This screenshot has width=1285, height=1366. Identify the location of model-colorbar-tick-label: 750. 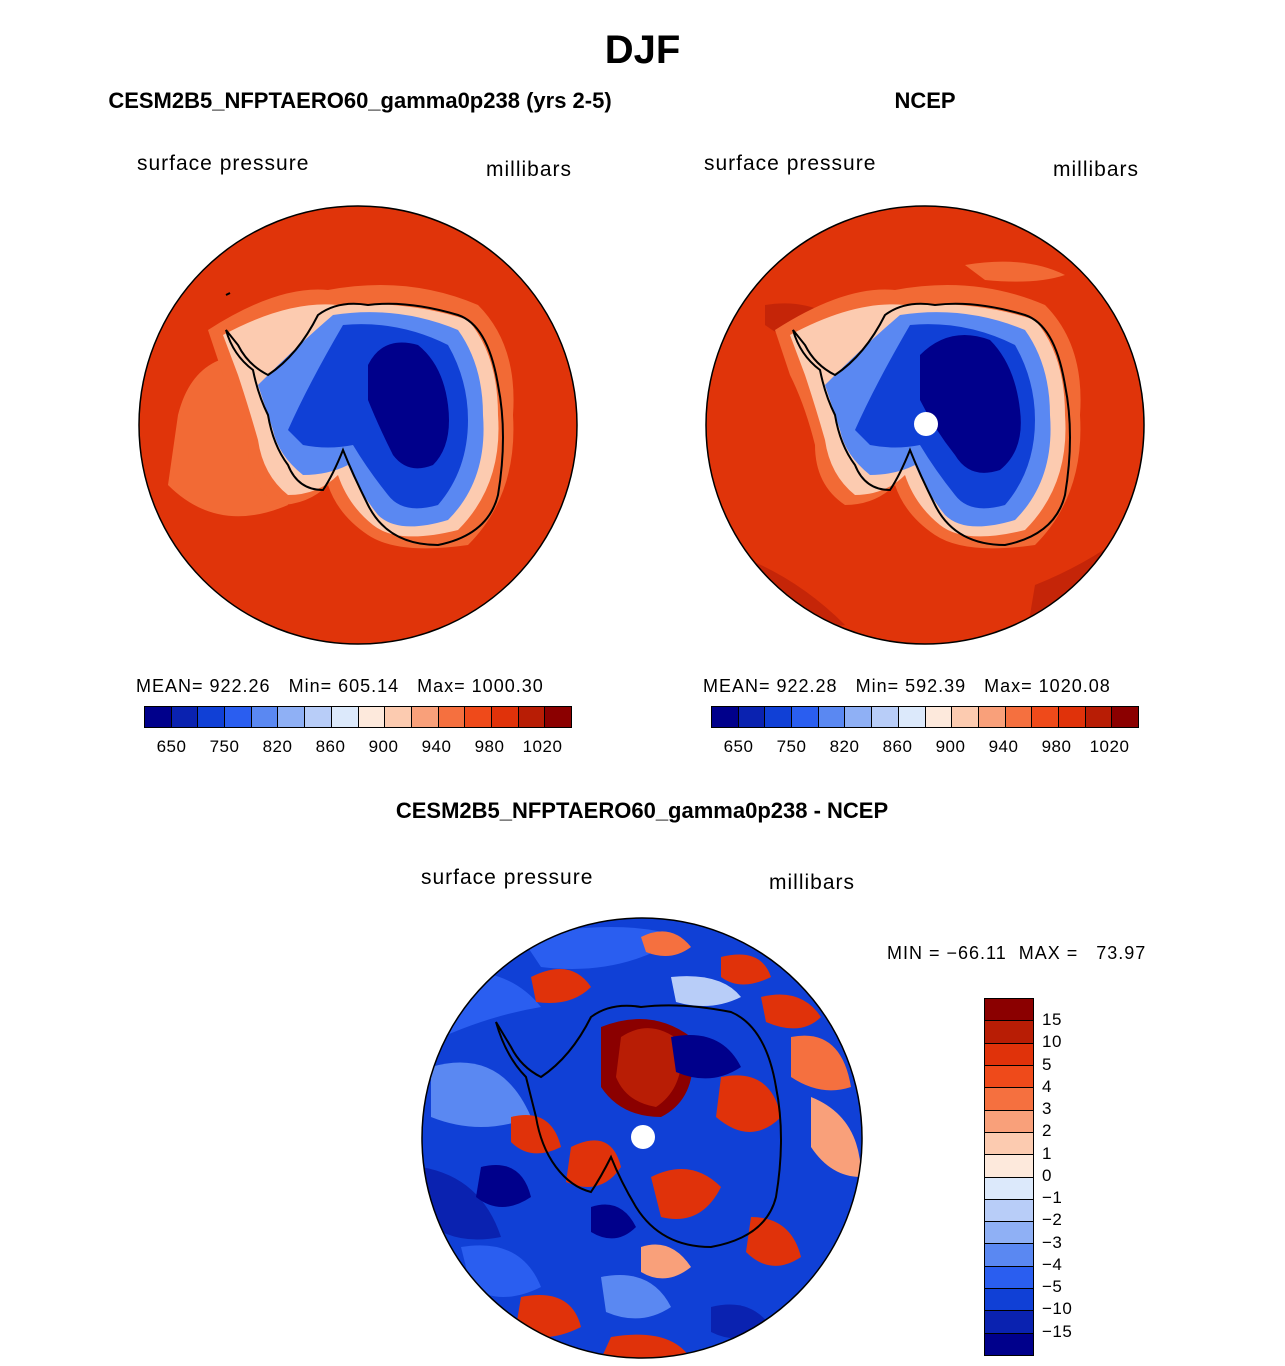
(224, 746).